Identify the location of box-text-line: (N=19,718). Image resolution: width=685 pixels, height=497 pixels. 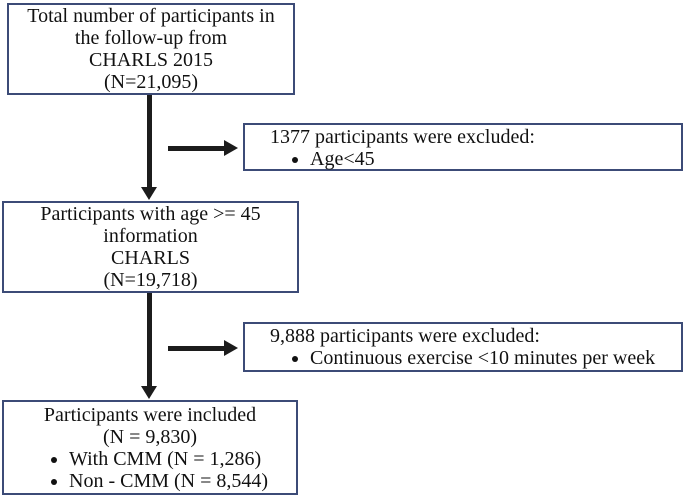
(150, 280).